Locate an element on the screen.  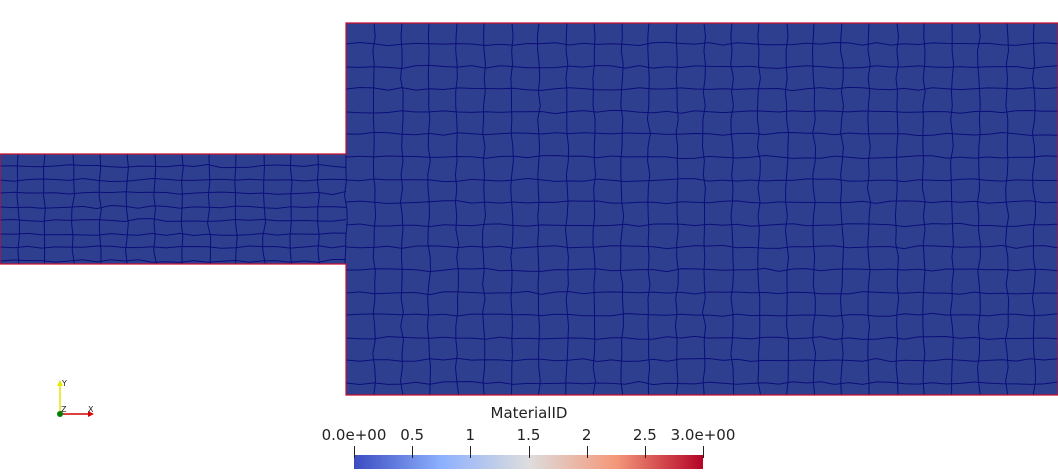
z-axis-dot is located at coordinates (60, 414).